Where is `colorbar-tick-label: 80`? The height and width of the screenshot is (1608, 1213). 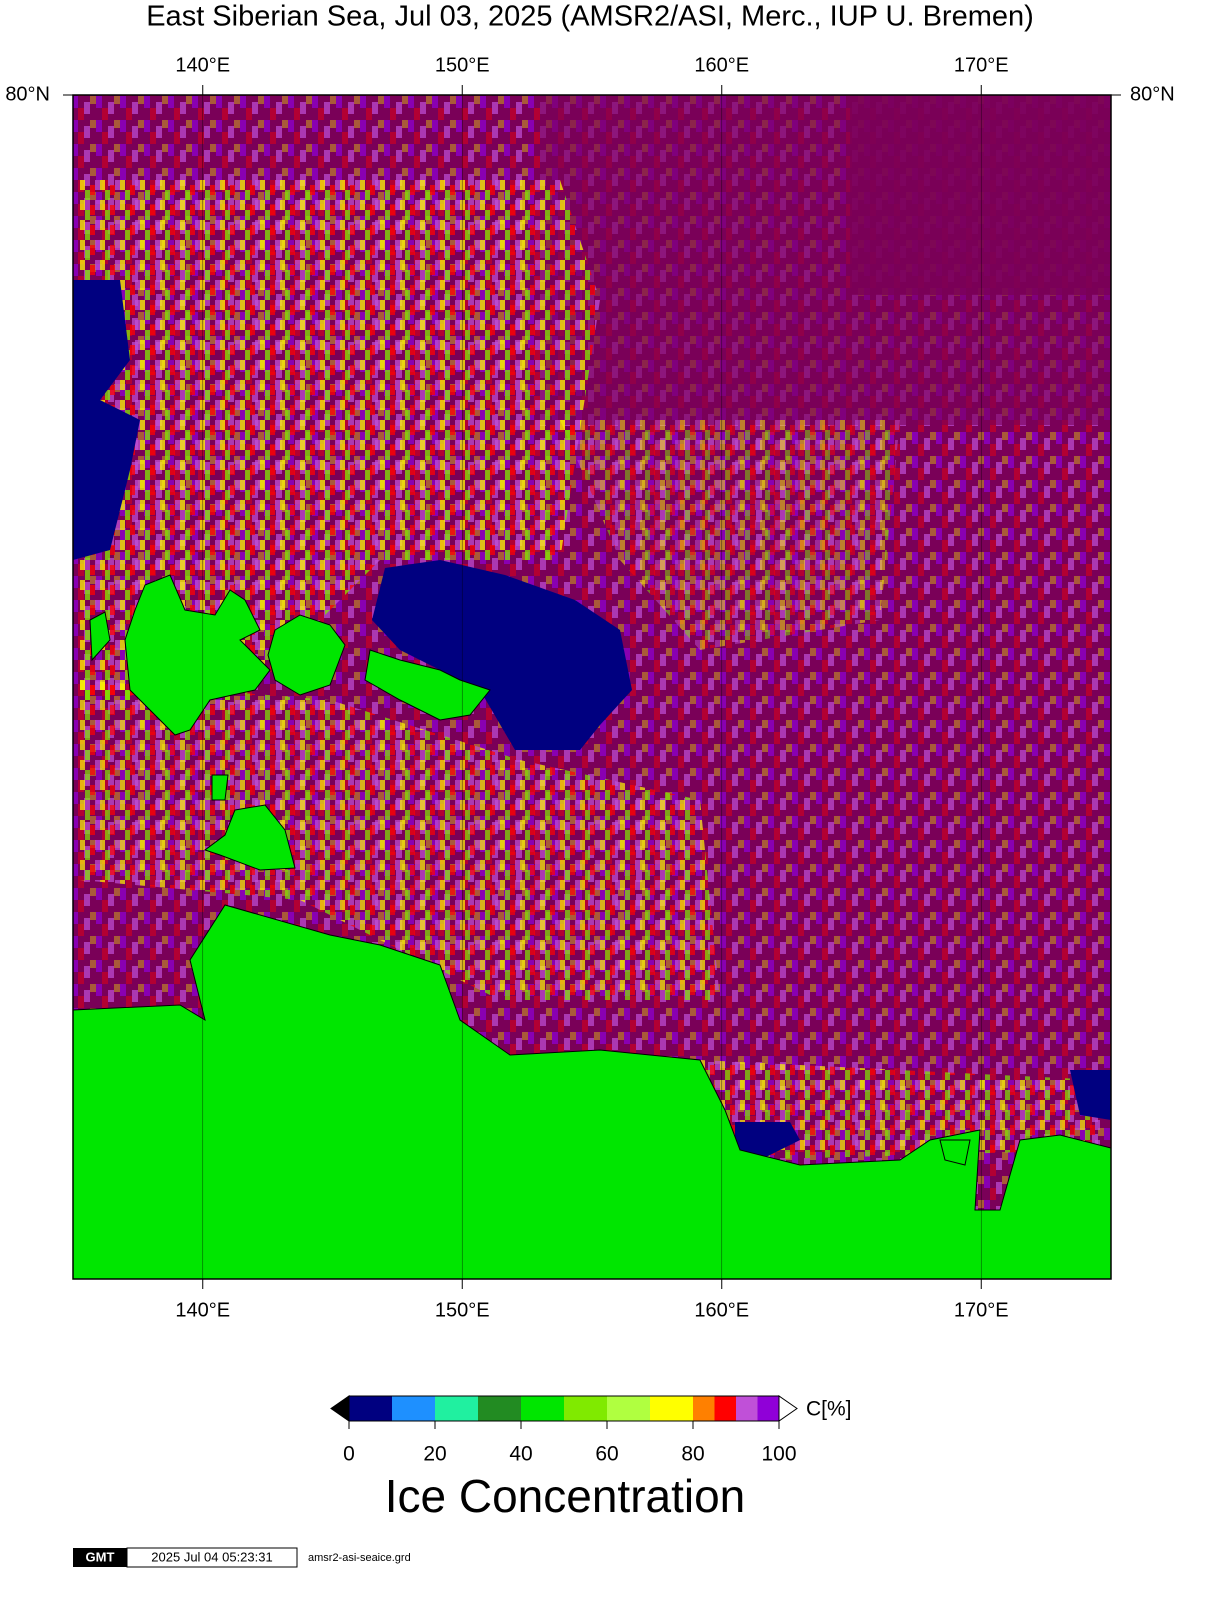 colorbar-tick-label: 80 is located at coordinates (692, 1454).